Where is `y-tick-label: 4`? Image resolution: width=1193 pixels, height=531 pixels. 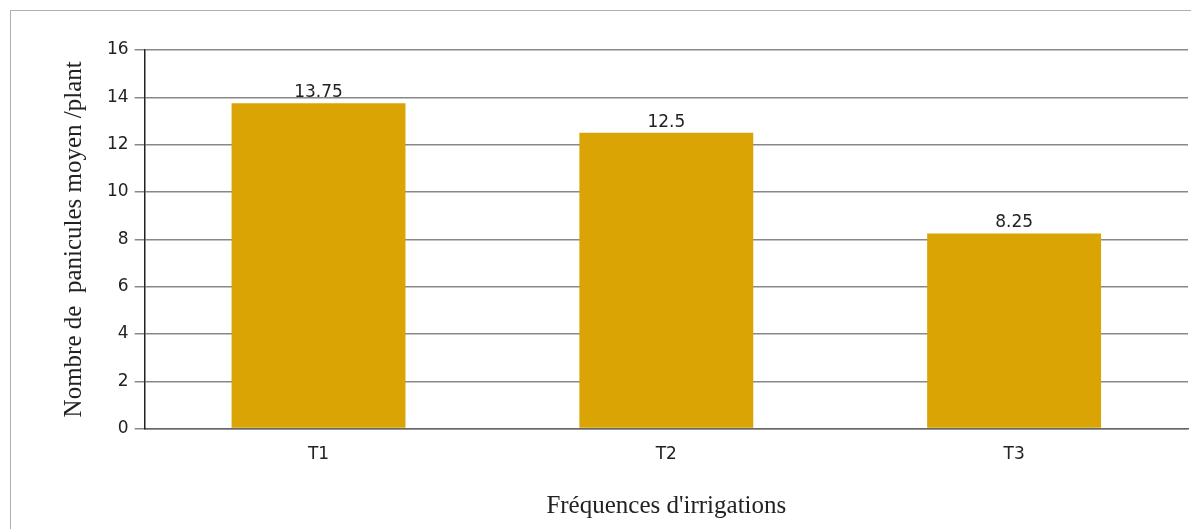
y-tick-label: 4 is located at coordinates (123, 332).